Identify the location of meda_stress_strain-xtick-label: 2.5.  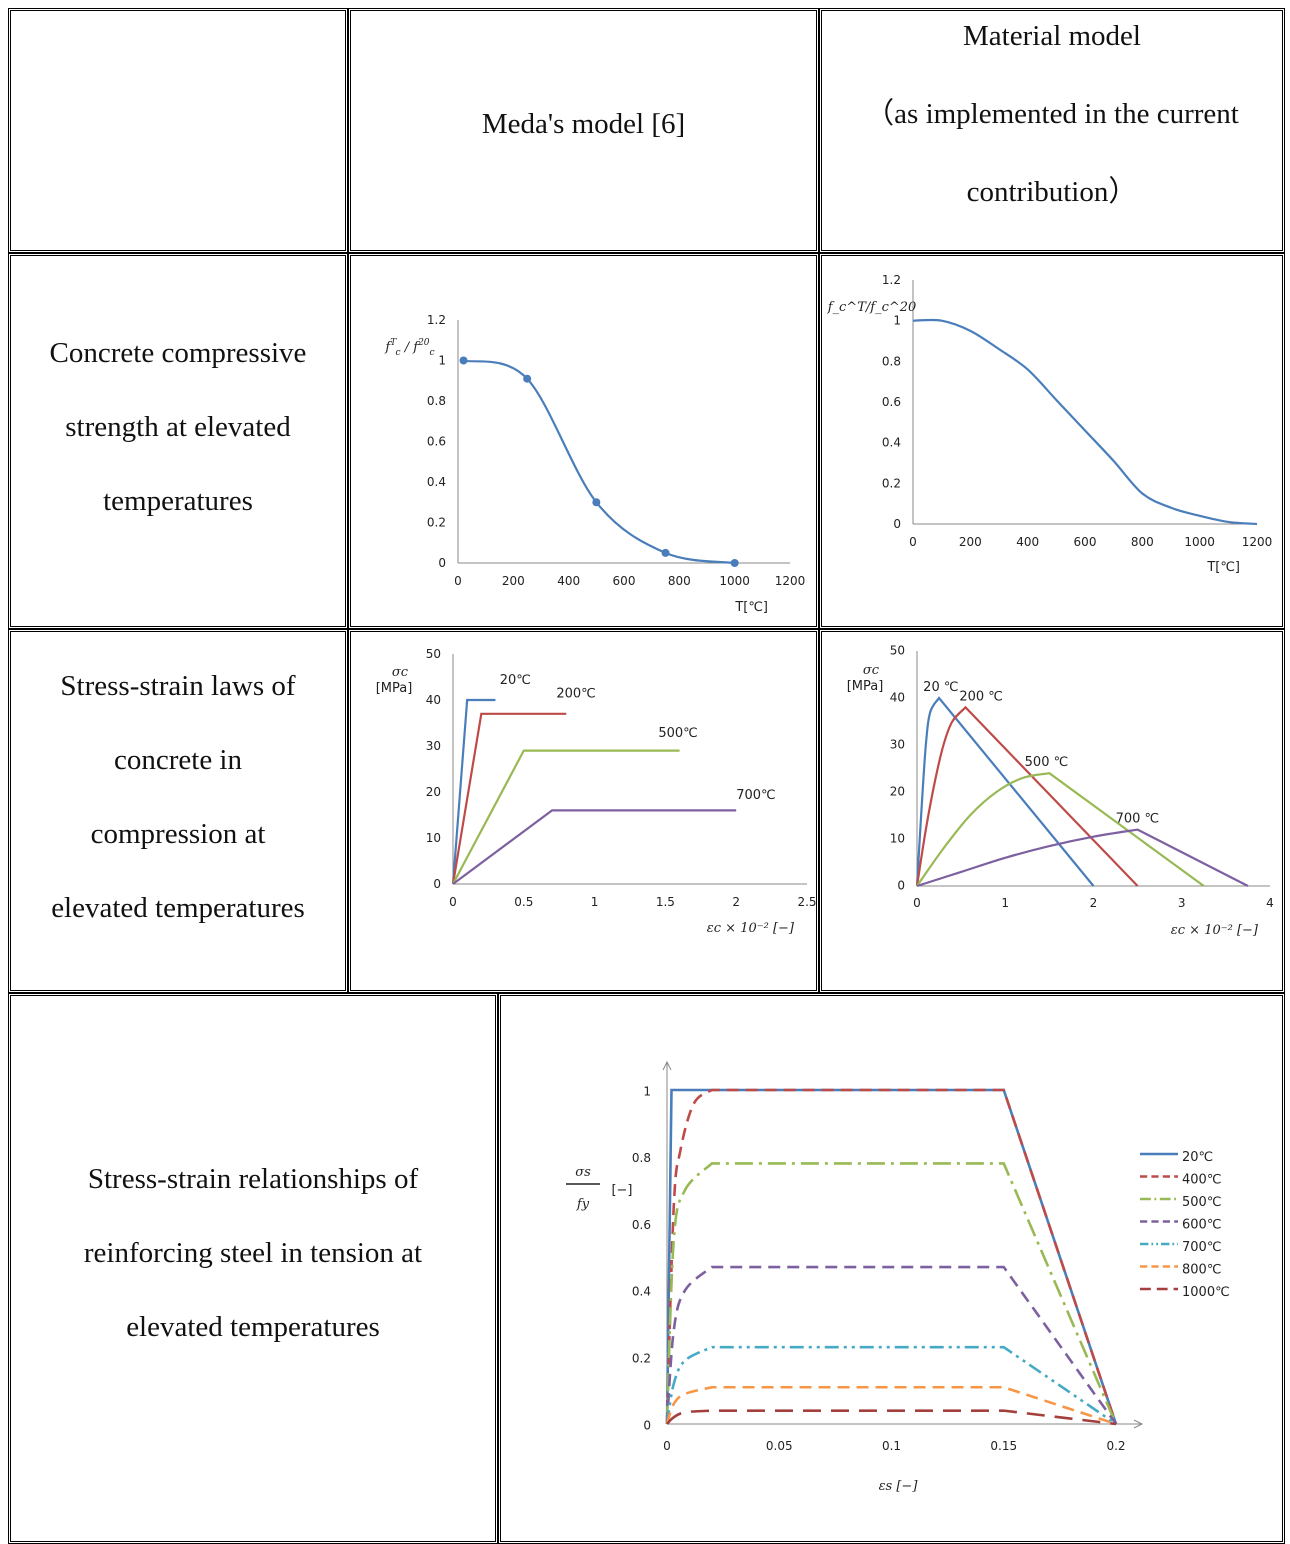
(806, 902).